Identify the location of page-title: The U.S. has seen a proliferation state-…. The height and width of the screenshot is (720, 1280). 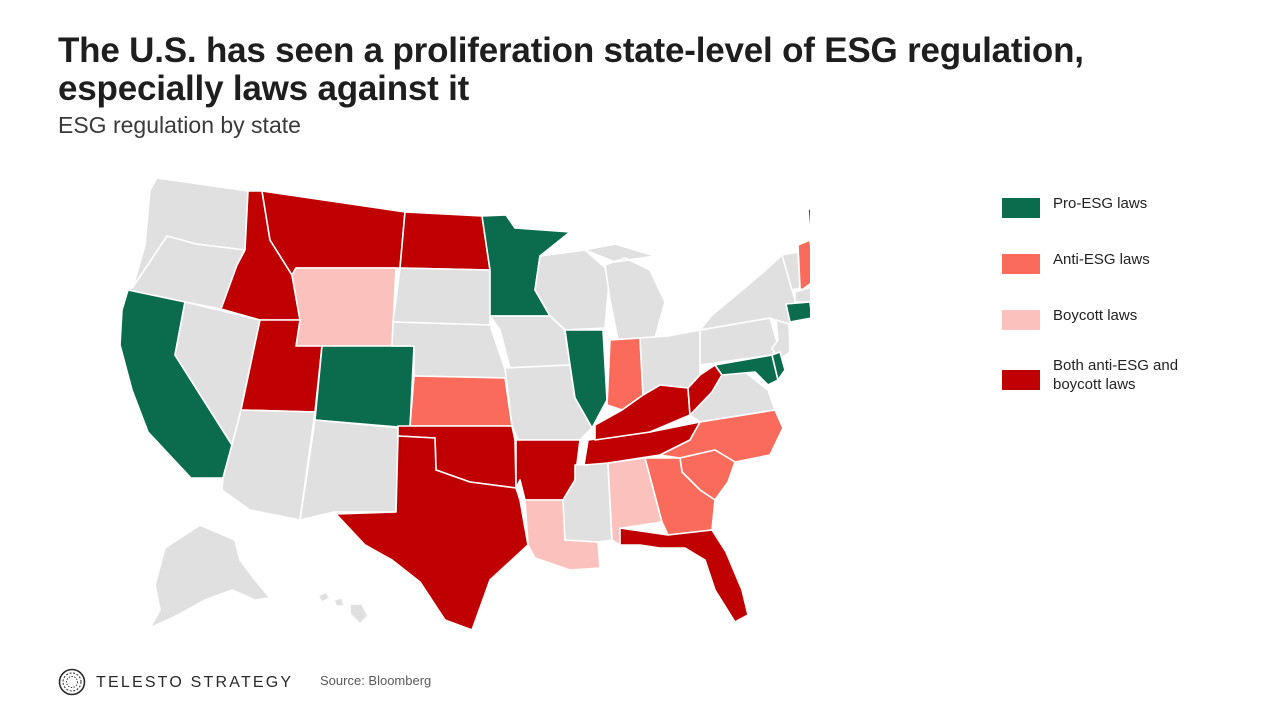
(571, 69).